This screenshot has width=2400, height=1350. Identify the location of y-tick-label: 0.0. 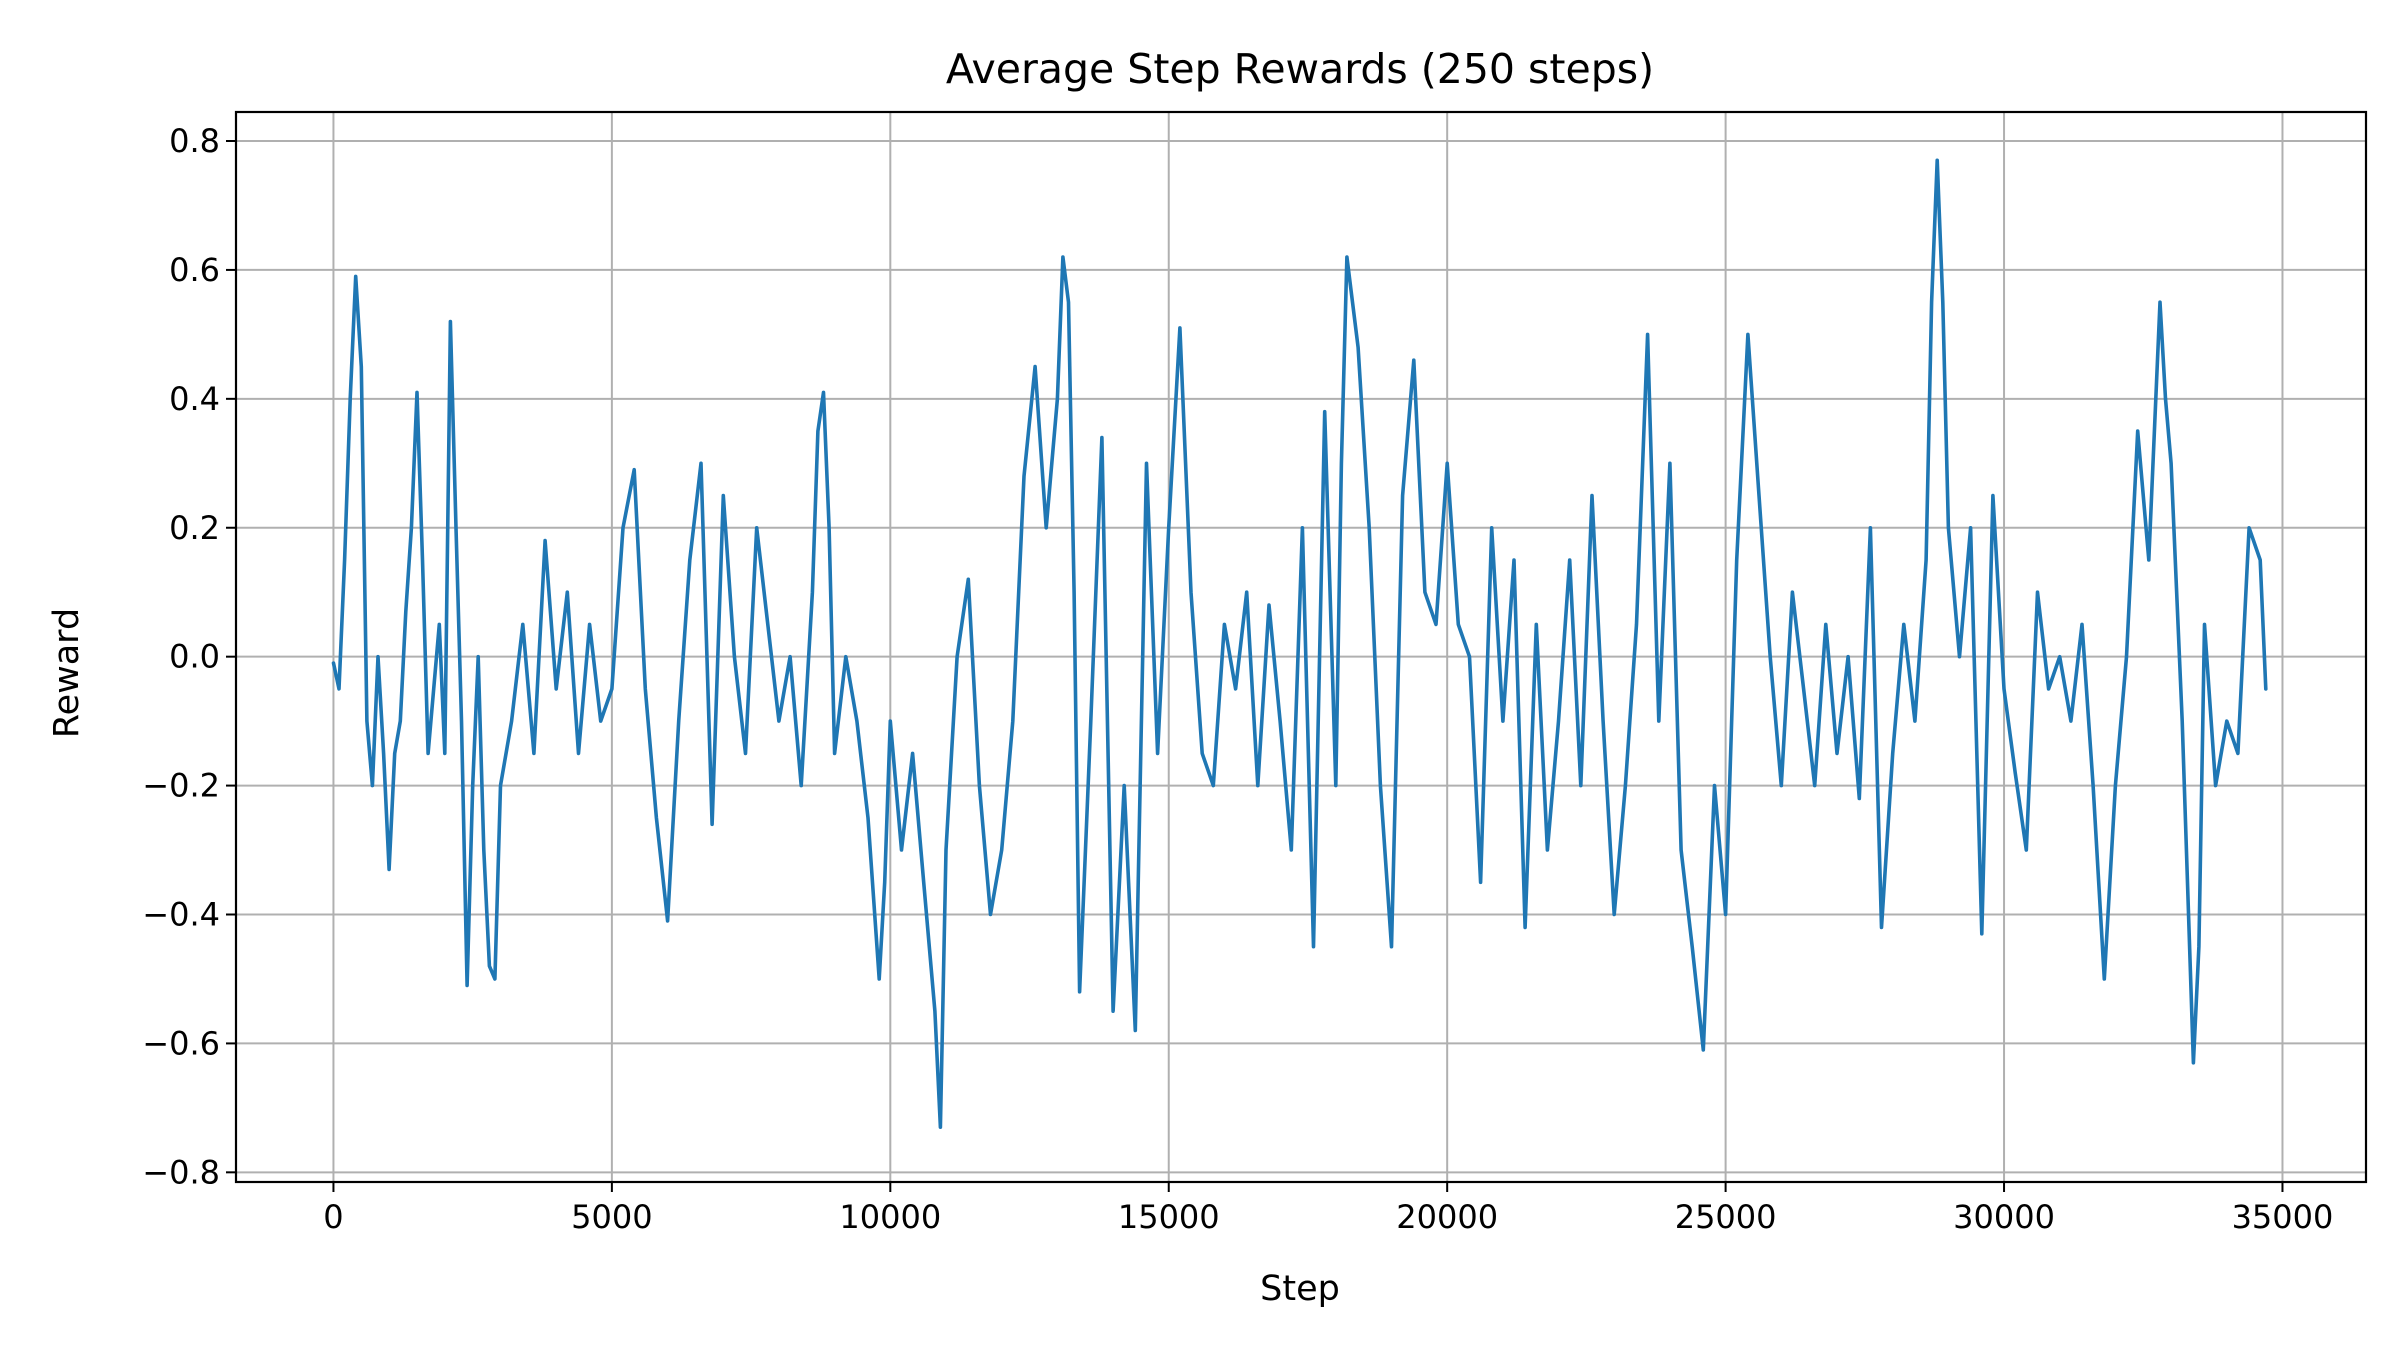
(194, 657).